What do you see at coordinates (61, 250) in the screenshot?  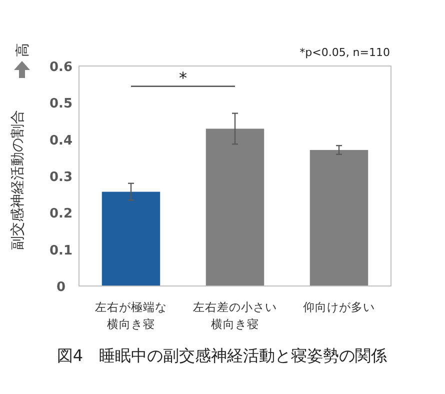 I see `y-tick-label: 0.1` at bounding box center [61, 250].